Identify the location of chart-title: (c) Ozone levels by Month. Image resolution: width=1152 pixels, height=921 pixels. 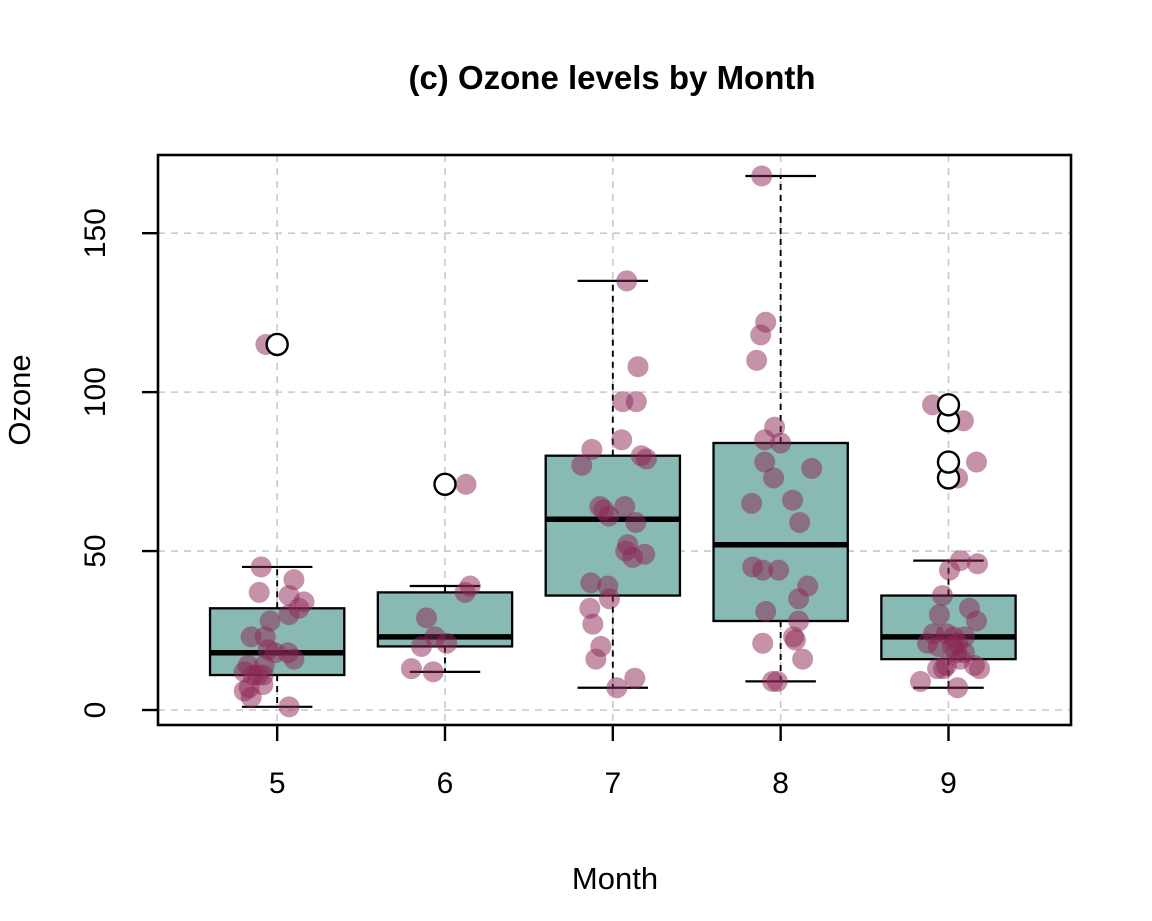
(611, 77).